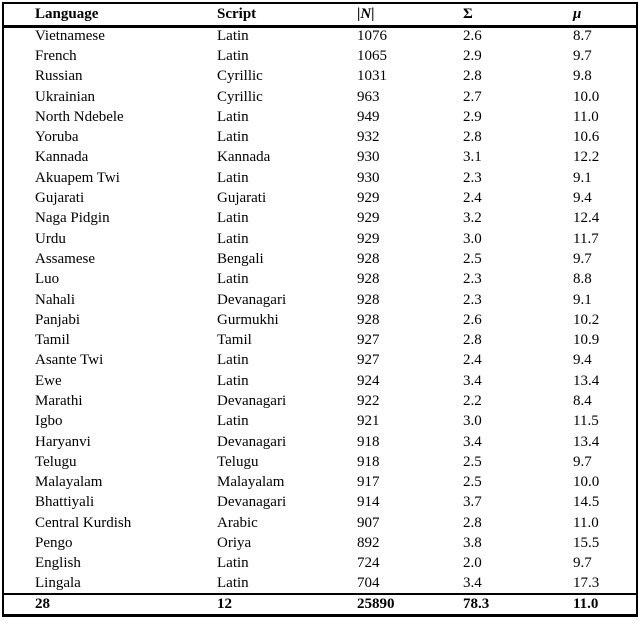 This screenshot has width=640, height=625. What do you see at coordinates (77, 177) in the screenshot?
I see `cell-language: Akuapem Twi` at bounding box center [77, 177].